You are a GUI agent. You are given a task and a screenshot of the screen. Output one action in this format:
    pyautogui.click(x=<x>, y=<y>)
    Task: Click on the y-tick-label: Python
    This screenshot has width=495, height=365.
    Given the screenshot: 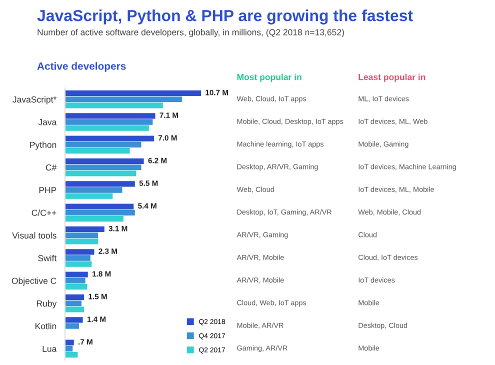 What is the action you would take?
    pyautogui.click(x=43, y=145)
    